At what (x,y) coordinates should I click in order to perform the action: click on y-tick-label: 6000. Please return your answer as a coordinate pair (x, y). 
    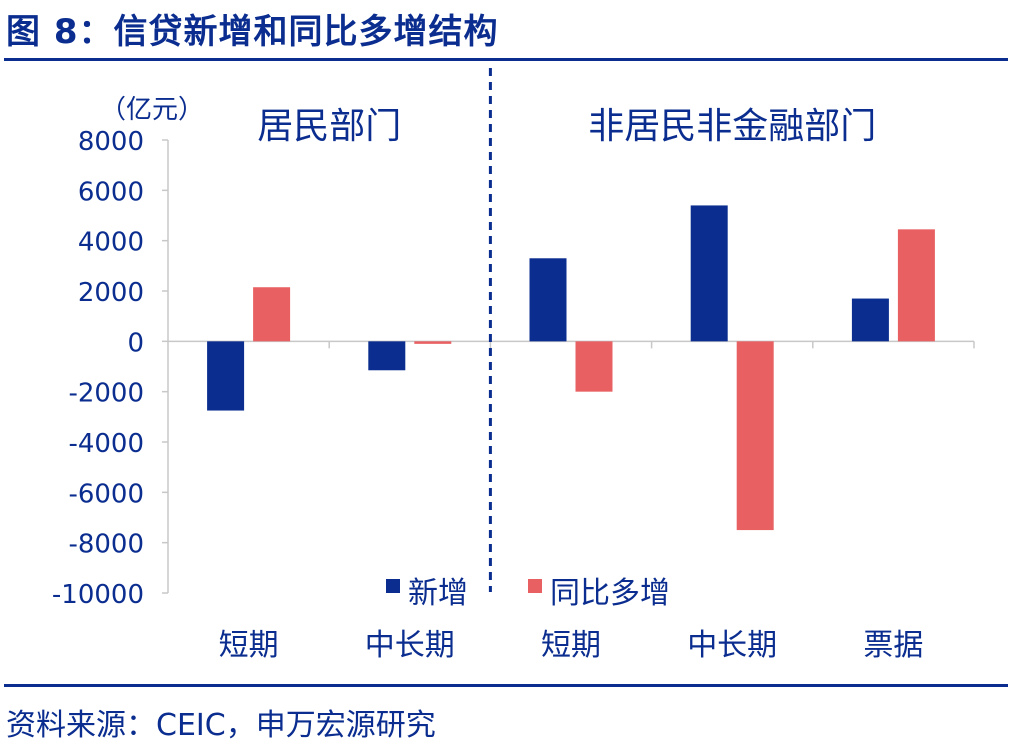
    Looking at the image, I should click on (111, 192).